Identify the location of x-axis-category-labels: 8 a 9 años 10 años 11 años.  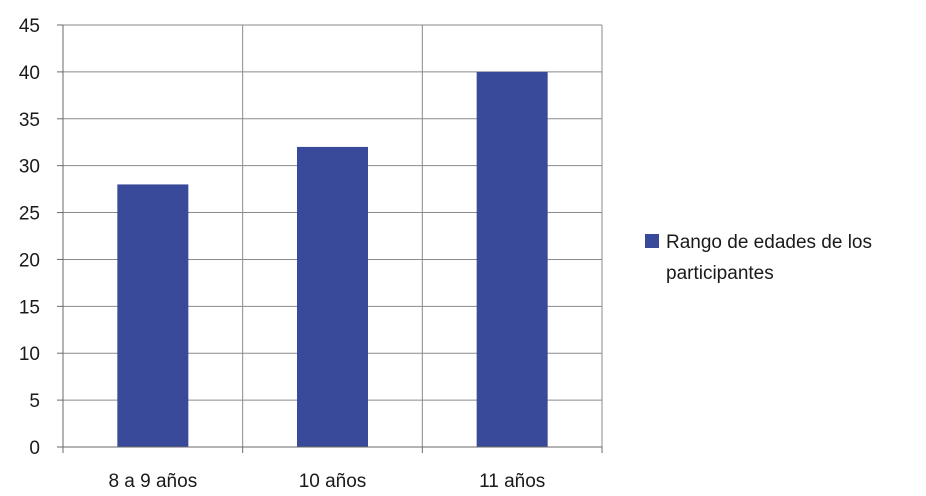
(326, 481).